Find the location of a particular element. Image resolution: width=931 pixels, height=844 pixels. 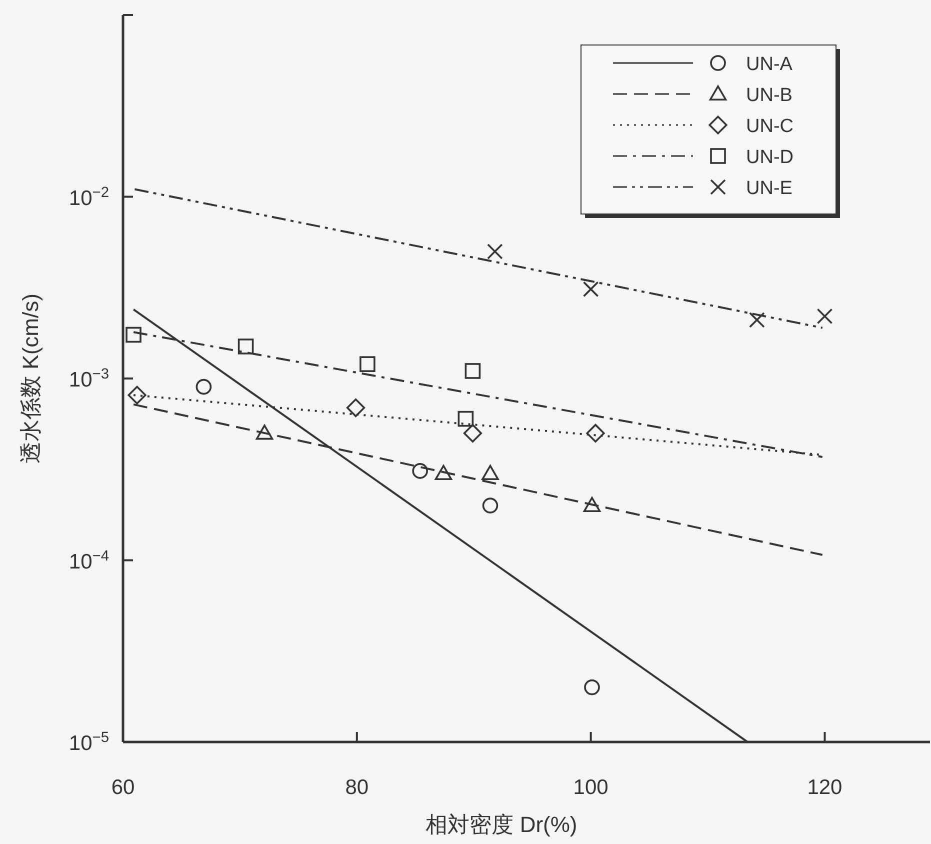

legend-label: UN-E is located at coordinates (769, 188).